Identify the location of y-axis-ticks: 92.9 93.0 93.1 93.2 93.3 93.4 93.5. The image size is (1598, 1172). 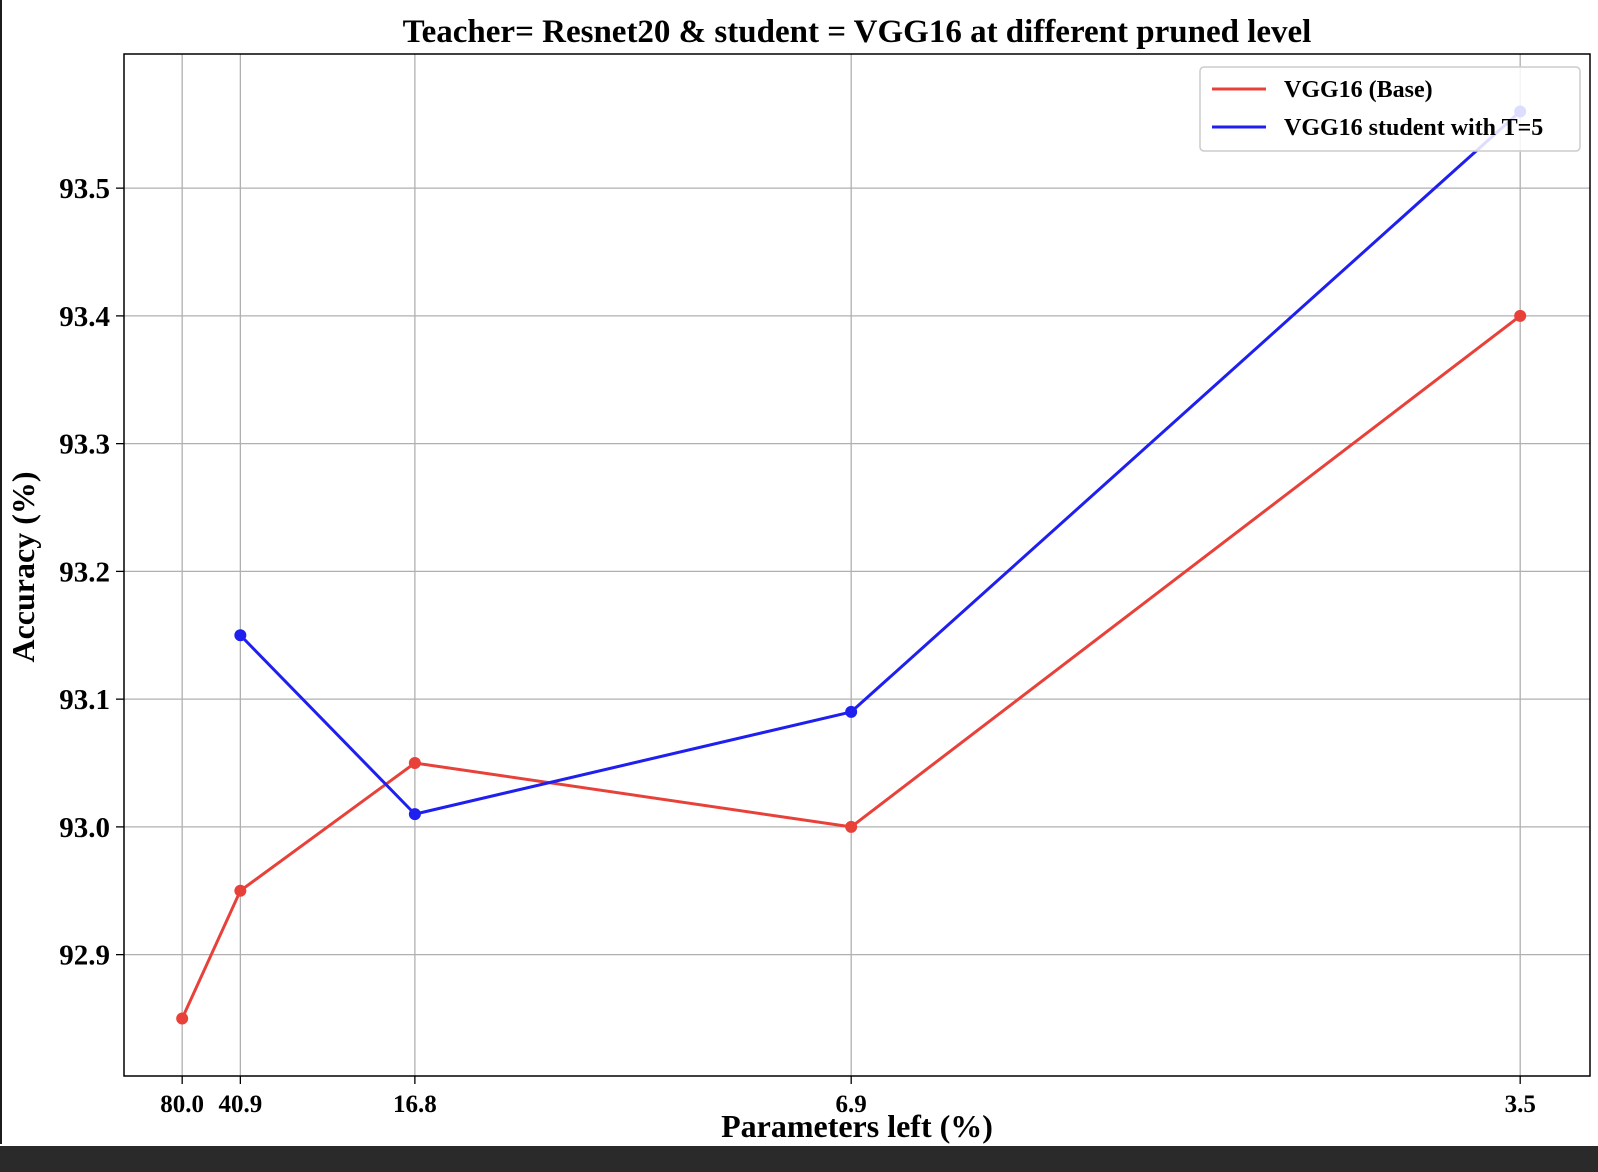
(91, 572).